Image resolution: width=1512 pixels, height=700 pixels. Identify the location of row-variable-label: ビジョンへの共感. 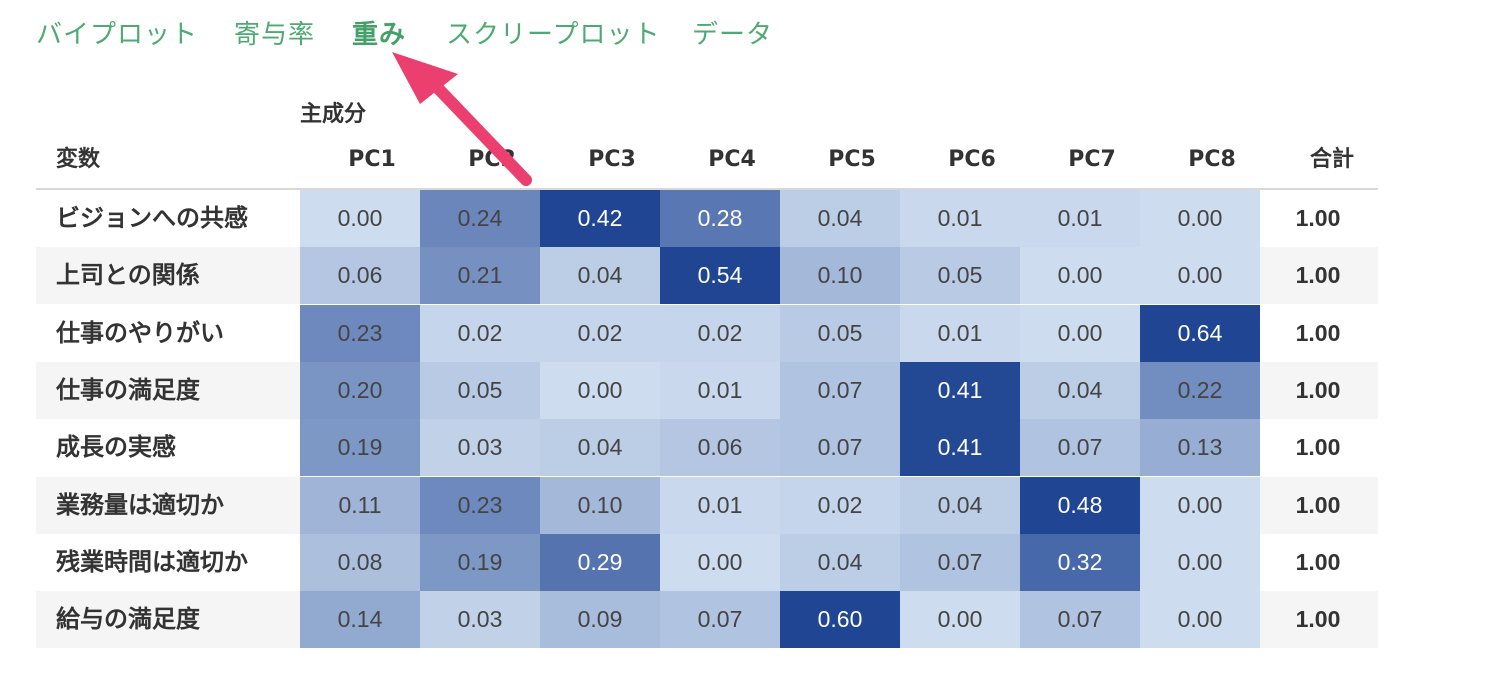
(152, 218).